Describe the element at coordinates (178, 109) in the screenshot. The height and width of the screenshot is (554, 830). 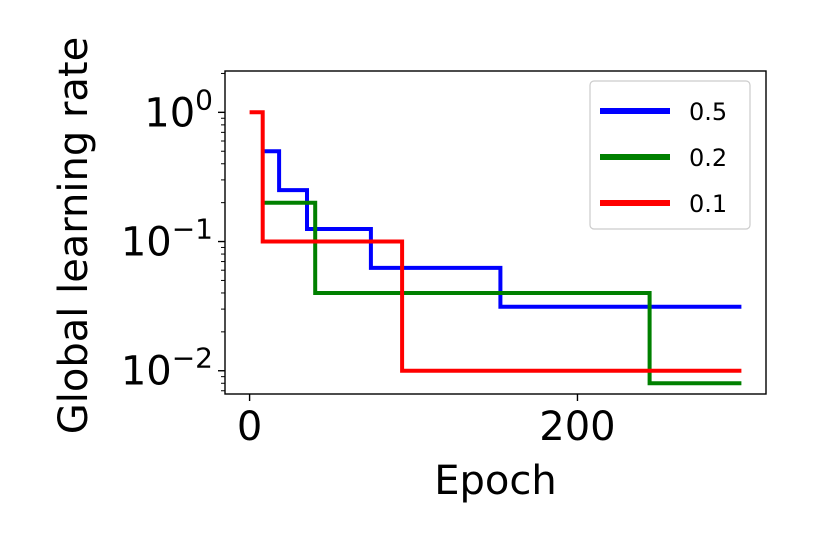
I see `y-tick-label: 10⁰` at that location.